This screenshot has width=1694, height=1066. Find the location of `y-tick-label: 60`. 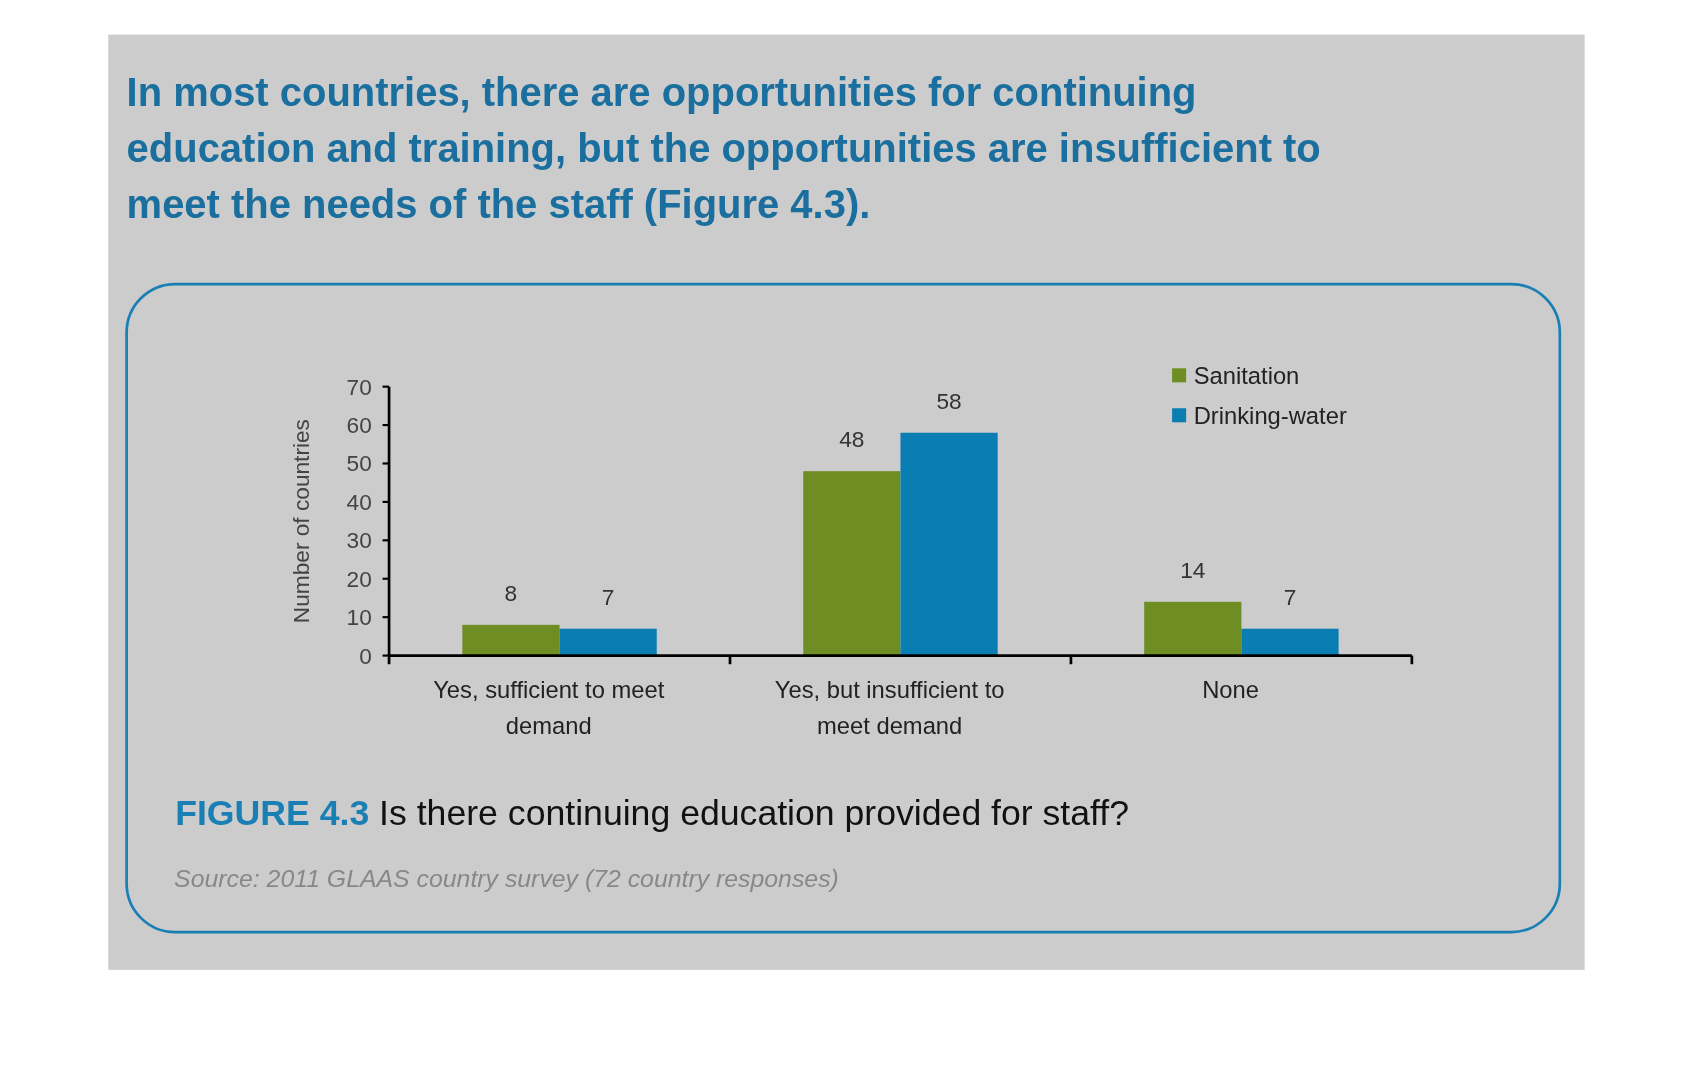

y-tick-label: 60 is located at coordinates (359, 425).